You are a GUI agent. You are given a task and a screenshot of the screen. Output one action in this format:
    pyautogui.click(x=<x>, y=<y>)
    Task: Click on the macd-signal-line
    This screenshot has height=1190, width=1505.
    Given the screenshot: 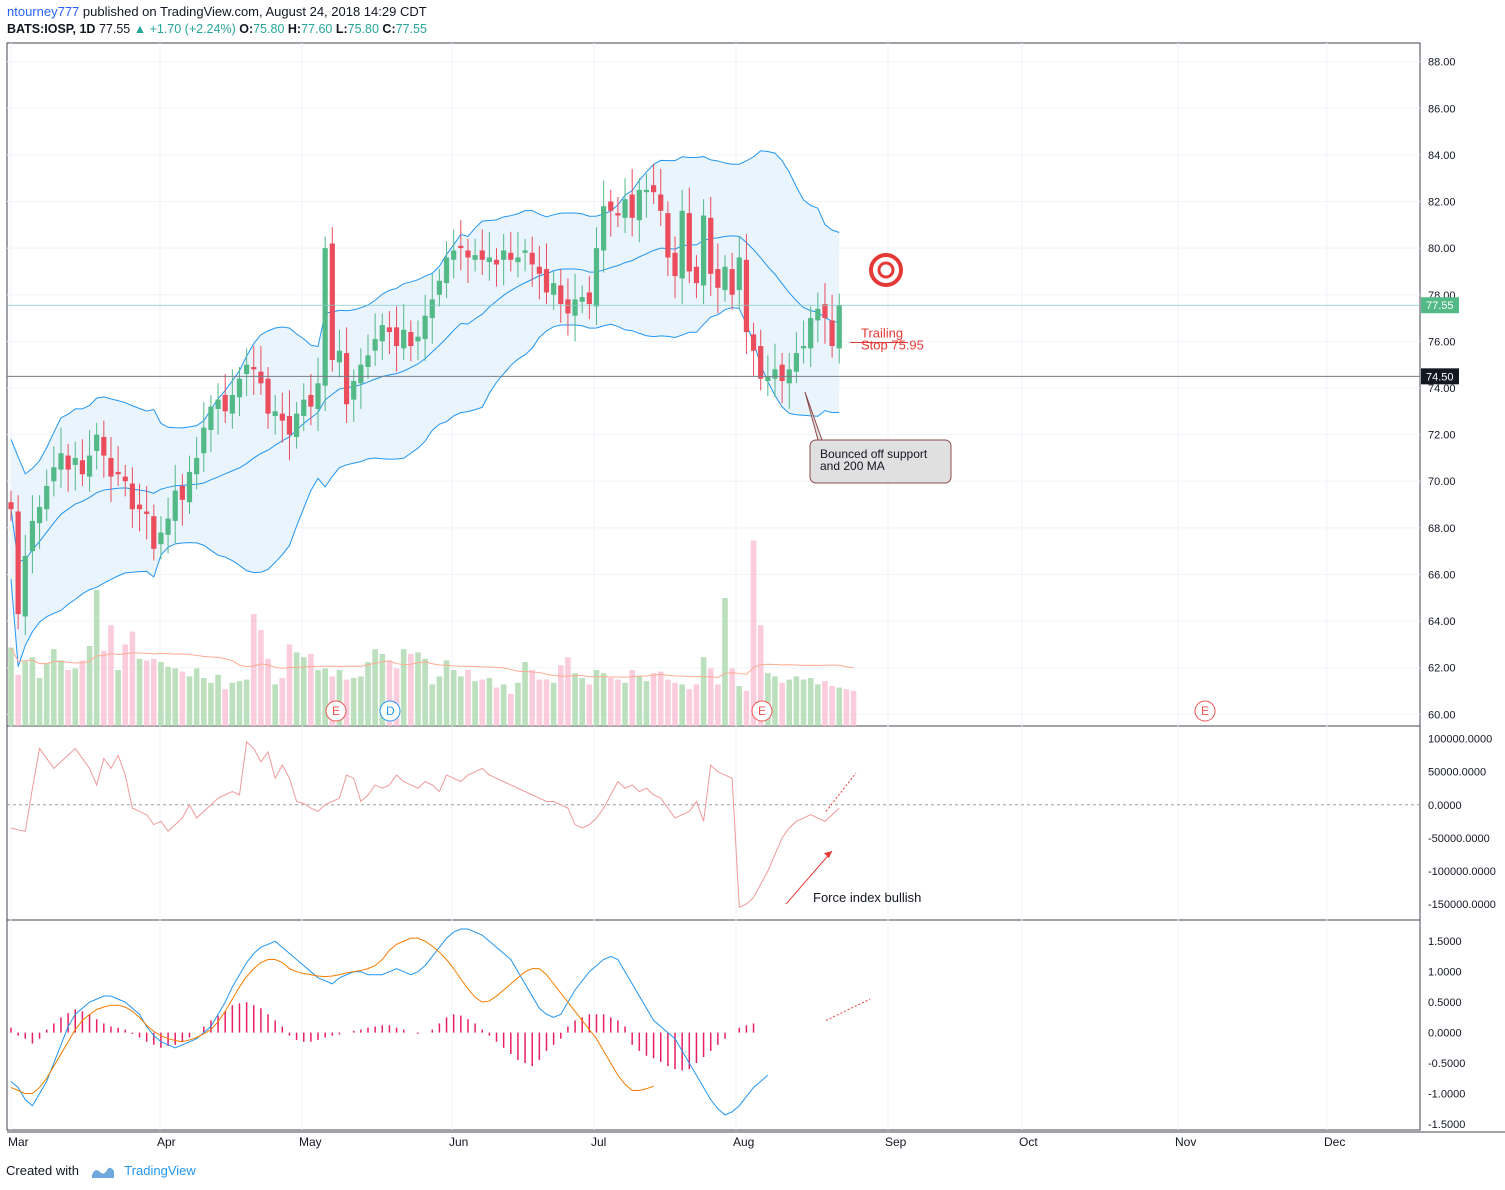 What is the action you would take?
    pyautogui.click(x=332, y=1016)
    